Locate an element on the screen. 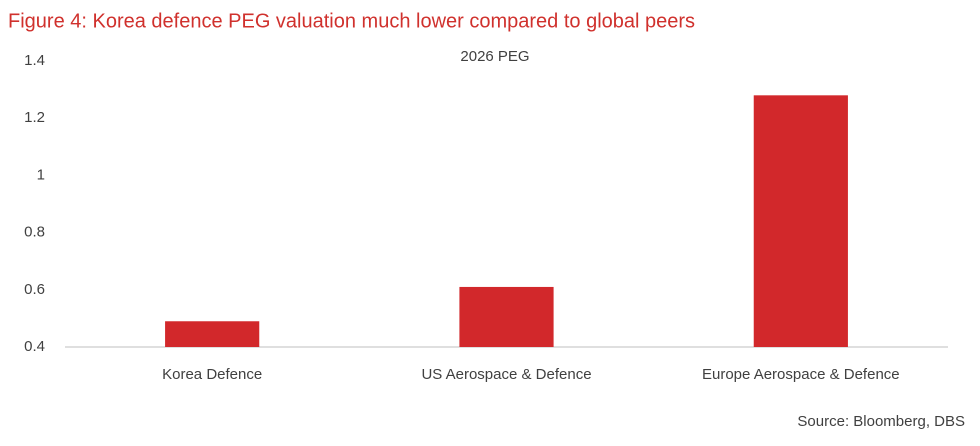 Image resolution: width=980 pixels, height=446 pixels. y-tick-label: 0.6 is located at coordinates (34, 289).